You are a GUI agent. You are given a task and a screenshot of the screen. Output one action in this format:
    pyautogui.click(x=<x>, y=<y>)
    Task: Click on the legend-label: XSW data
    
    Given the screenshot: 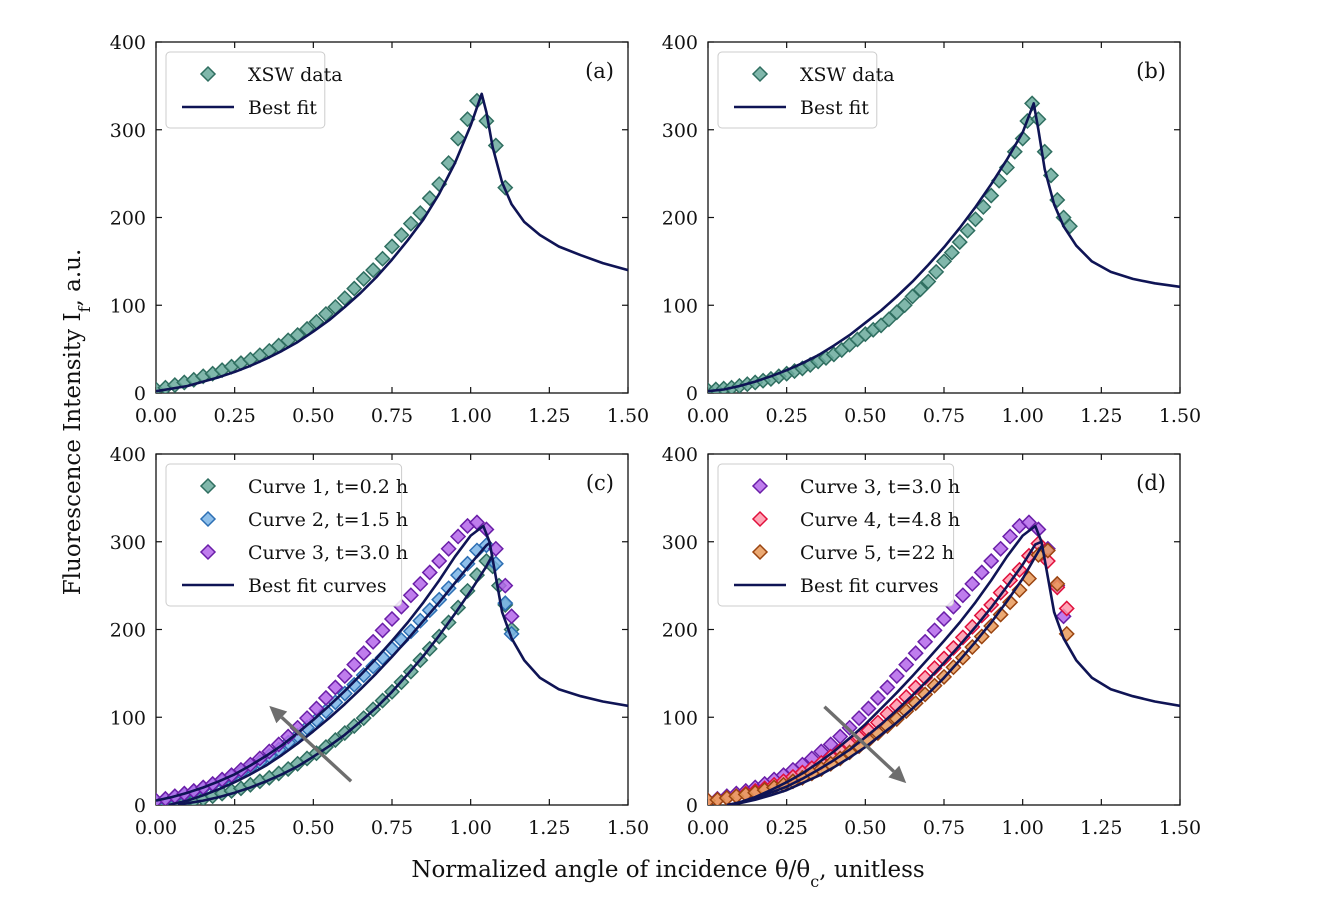 What is the action you would take?
    pyautogui.click(x=847, y=75)
    